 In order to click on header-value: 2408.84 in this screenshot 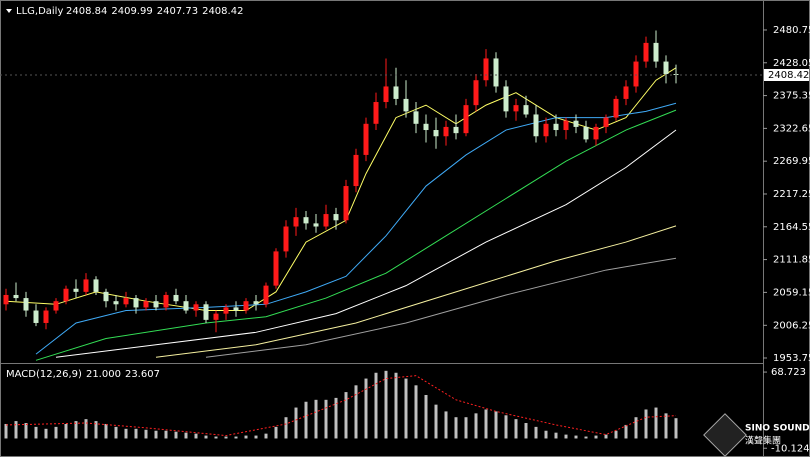, I will do `click(86, 11)`.